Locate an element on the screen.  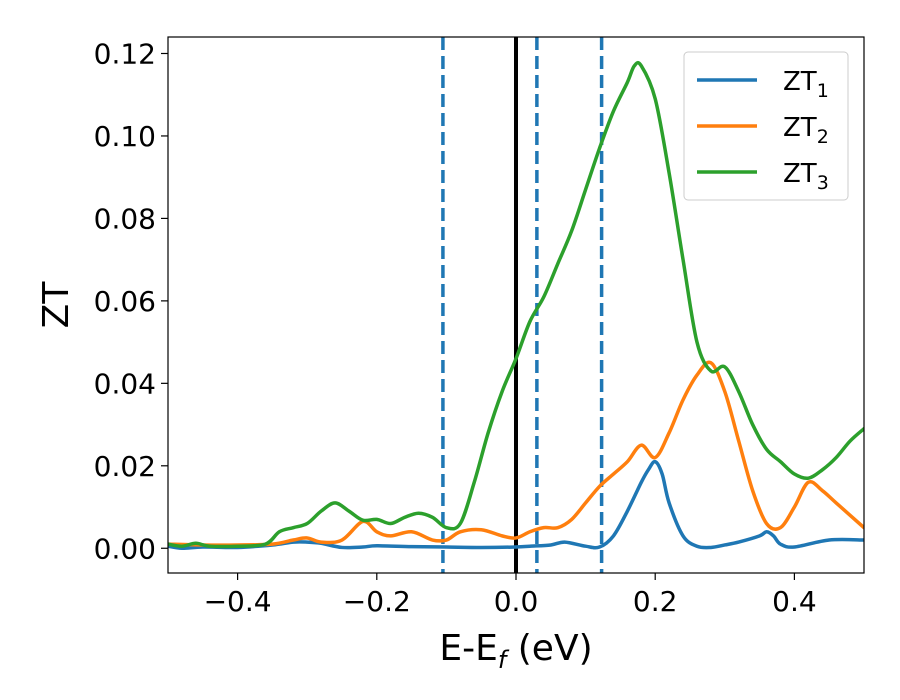
y-tick-label: 0.02 is located at coordinates (125, 466).